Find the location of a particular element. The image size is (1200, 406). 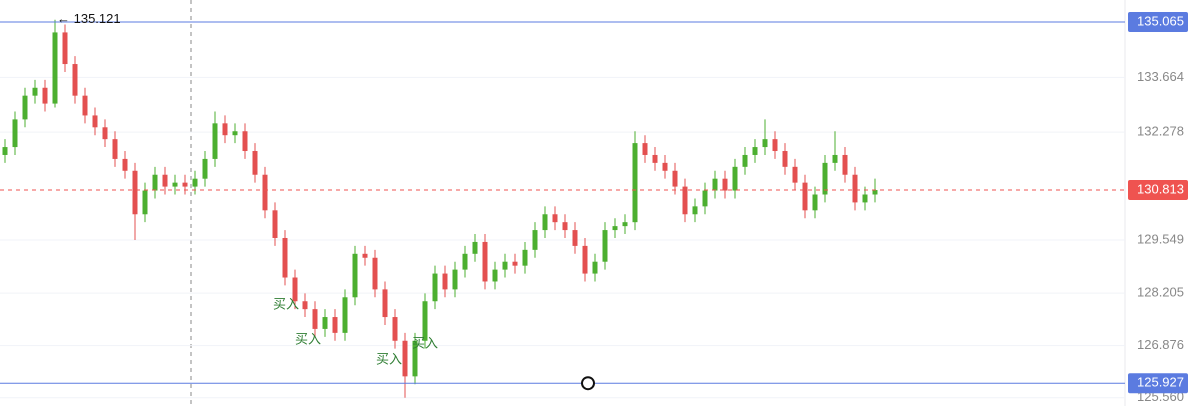

high-marker: ← 135.121 is located at coordinates (89, 18).